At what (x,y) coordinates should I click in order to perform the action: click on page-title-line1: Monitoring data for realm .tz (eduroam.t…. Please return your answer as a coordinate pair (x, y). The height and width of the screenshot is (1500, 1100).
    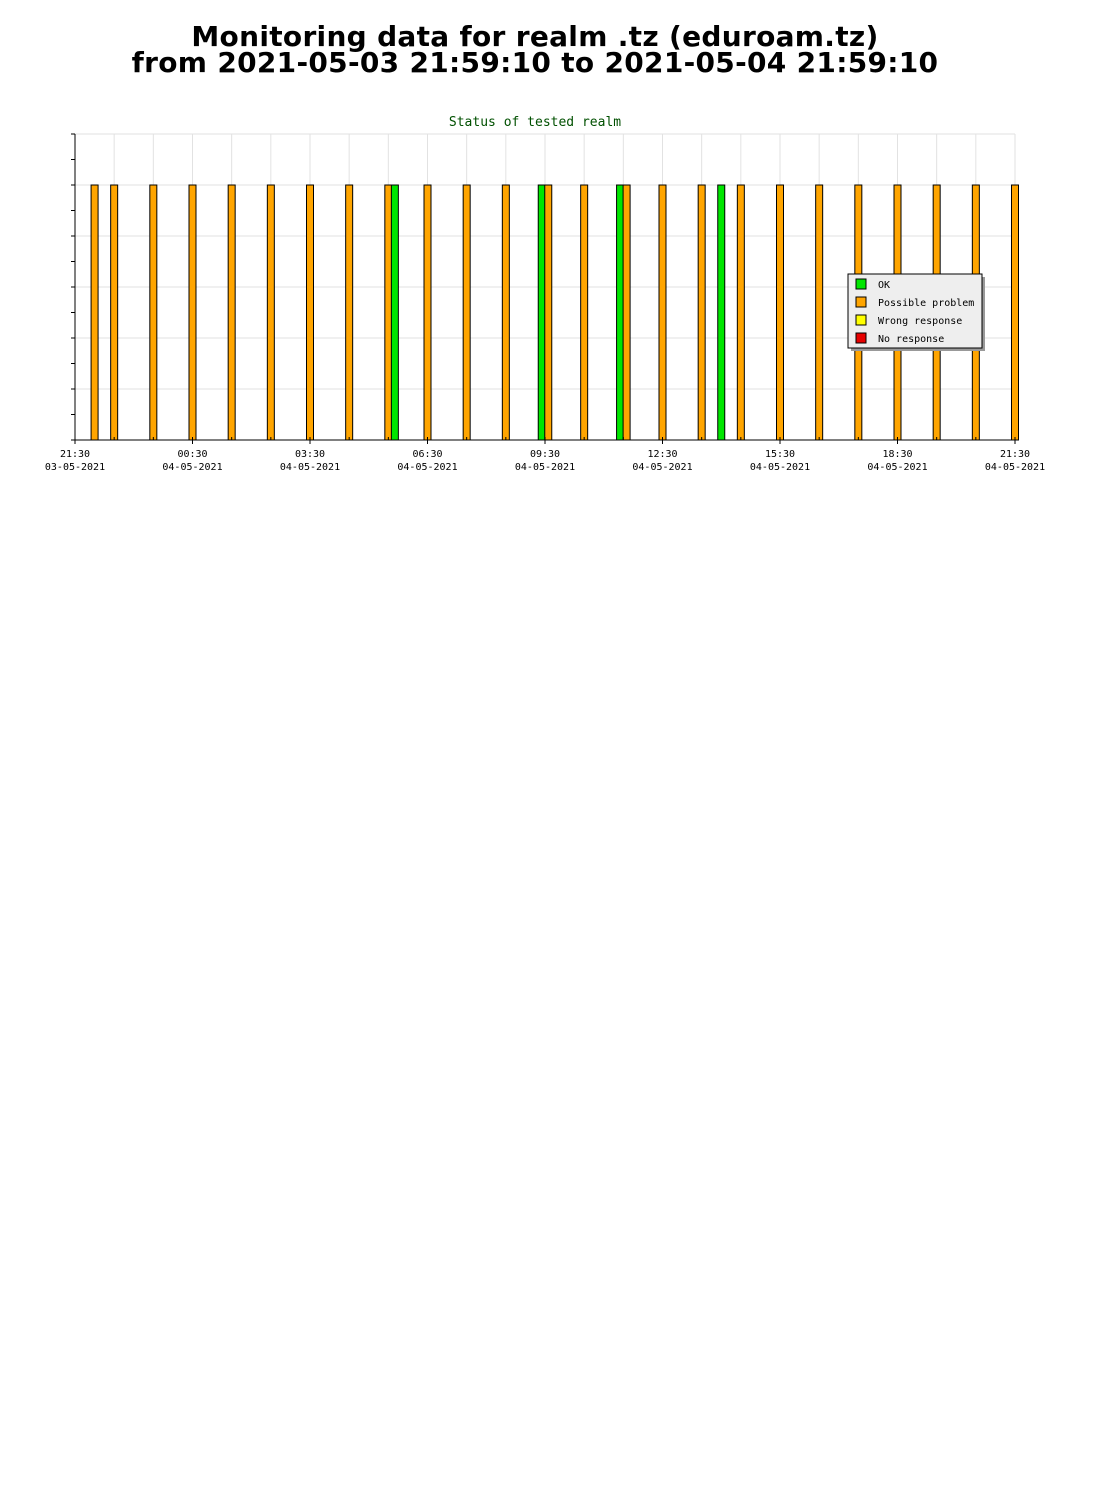
    Looking at the image, I should click on (535, 36).